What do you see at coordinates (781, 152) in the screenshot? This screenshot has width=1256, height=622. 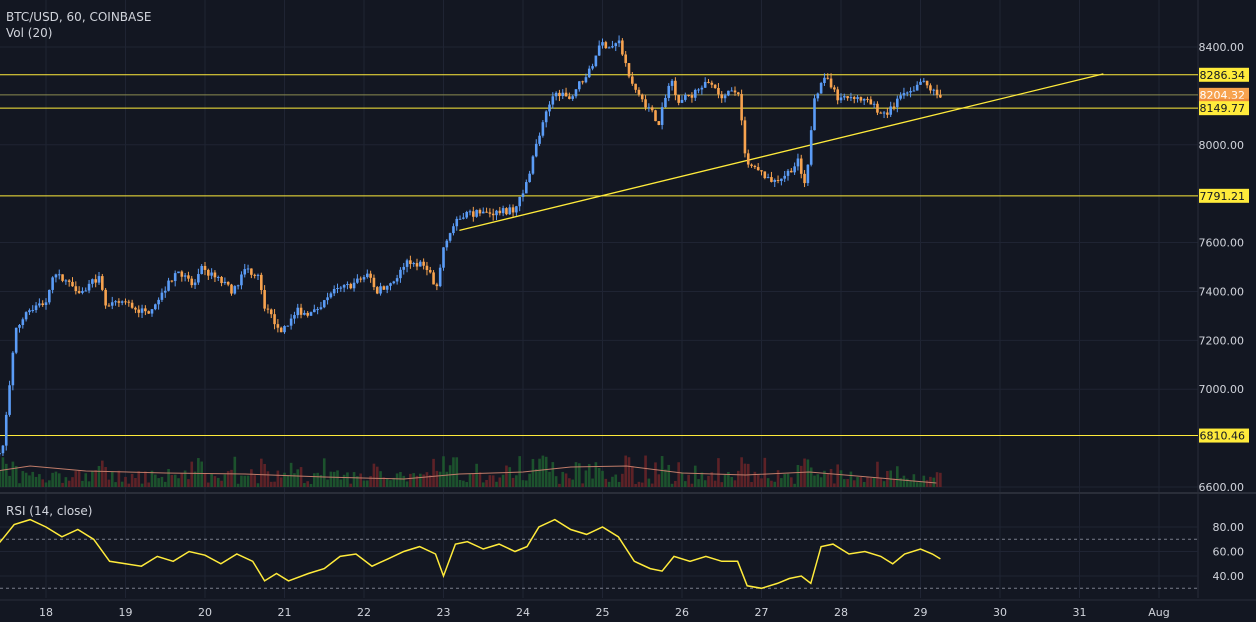 I see `trendline` at bounding box center [781, 152].